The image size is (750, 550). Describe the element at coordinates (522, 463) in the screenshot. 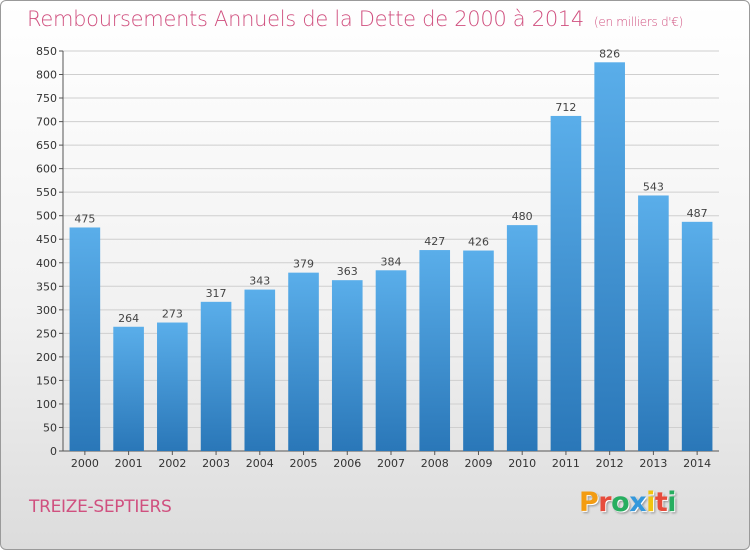

I see `x-tick-label: 2010` at that location.